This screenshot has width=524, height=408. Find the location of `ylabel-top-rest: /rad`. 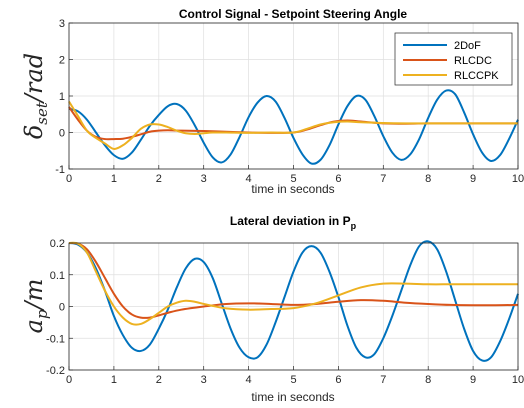

ylabel-top-rest: /rad is located at coordinates (34, 78).